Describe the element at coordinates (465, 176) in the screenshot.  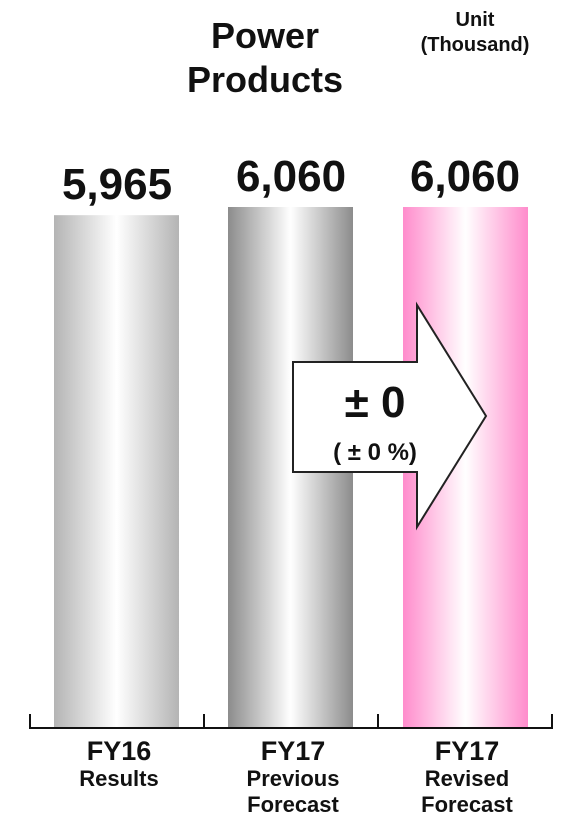
I see `value-label-3: 6,060` at that location.